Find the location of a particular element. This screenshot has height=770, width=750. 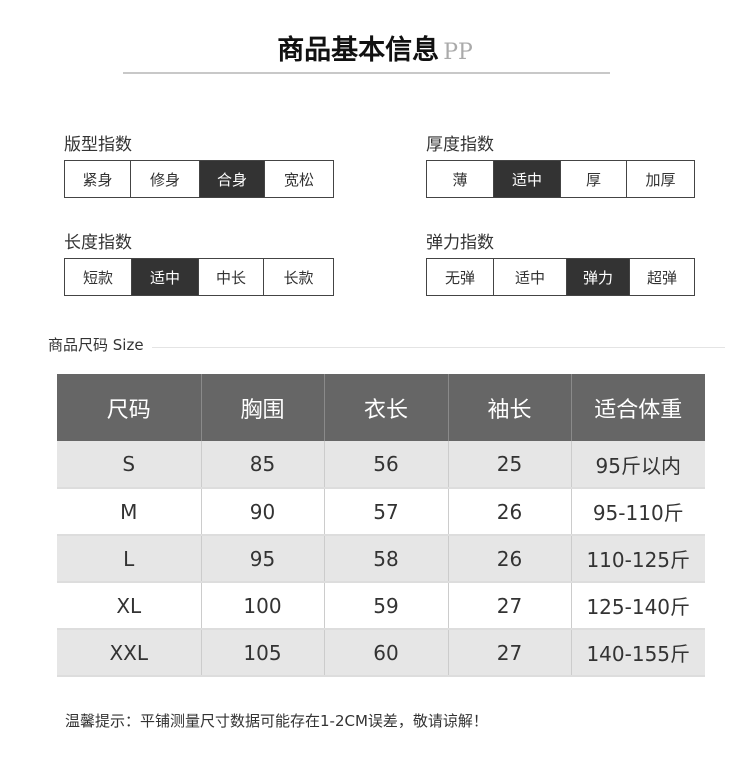

index-options: 薄适中厚加厚 is located at coordinates (560, 179).